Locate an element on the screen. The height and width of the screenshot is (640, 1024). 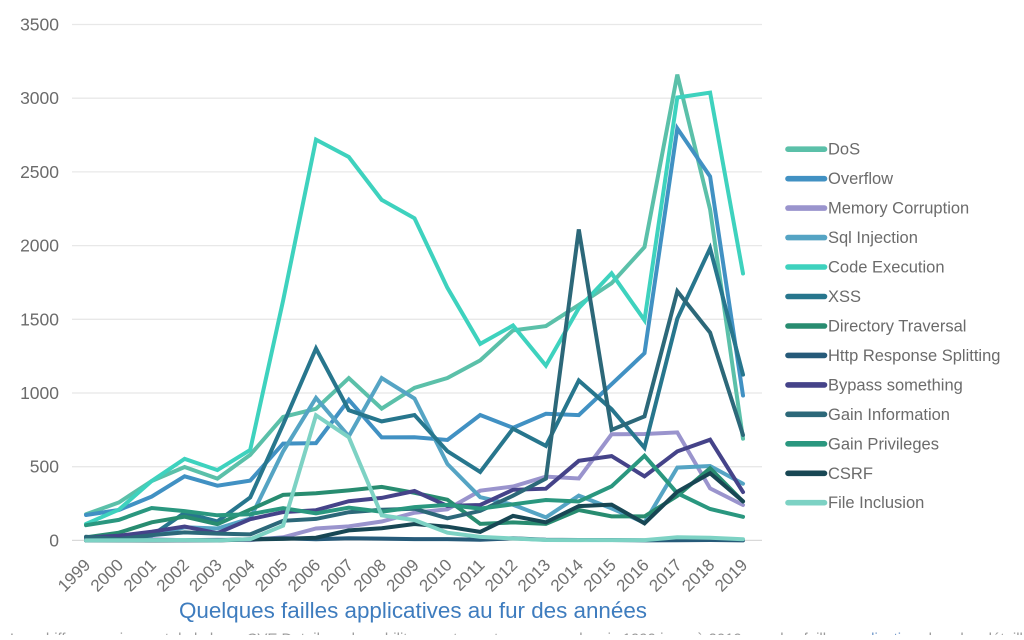
svg-text: 0 is located at coordinates (54, 540).